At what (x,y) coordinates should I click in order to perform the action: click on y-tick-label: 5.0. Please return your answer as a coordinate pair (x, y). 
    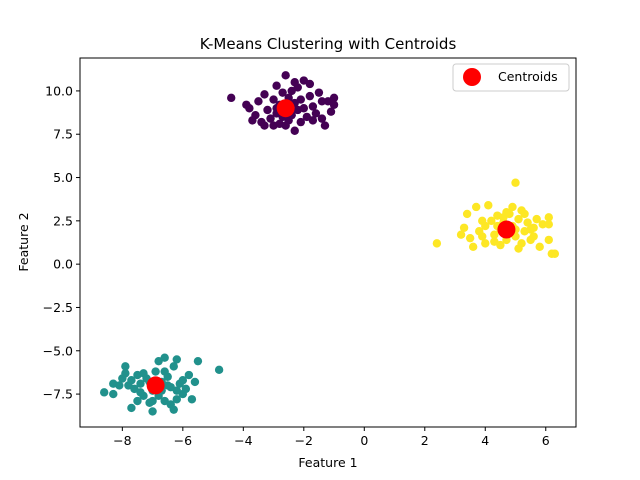
    Looking at the image, I should click on (63, 177).